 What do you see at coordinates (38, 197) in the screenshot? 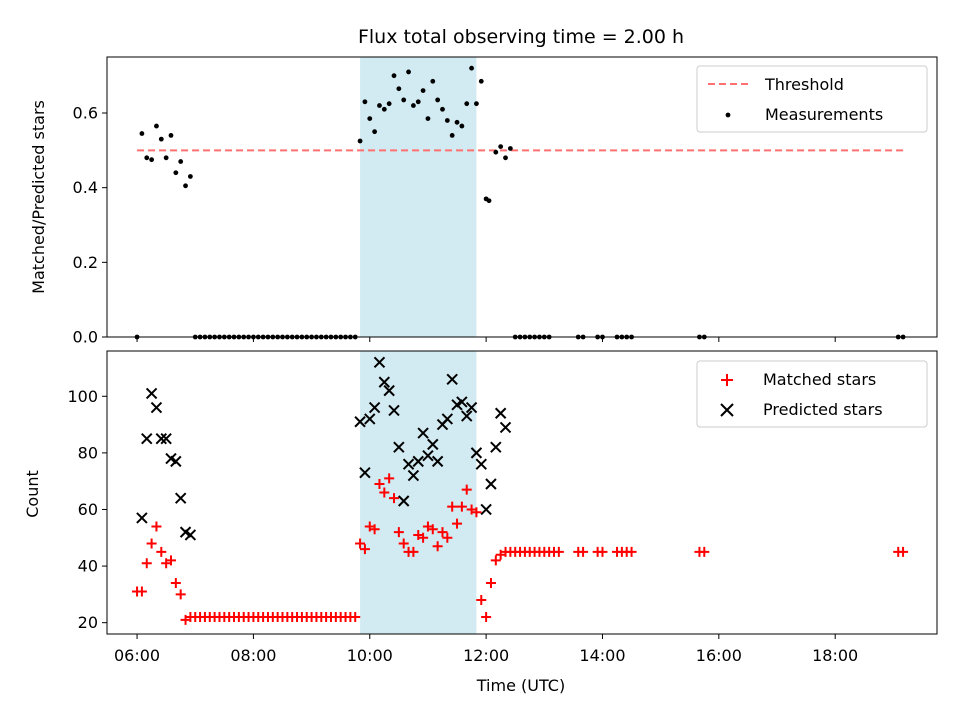
I see `top-y-axis-label: Matched/Predicted stars` at bounding box center [38, 197].